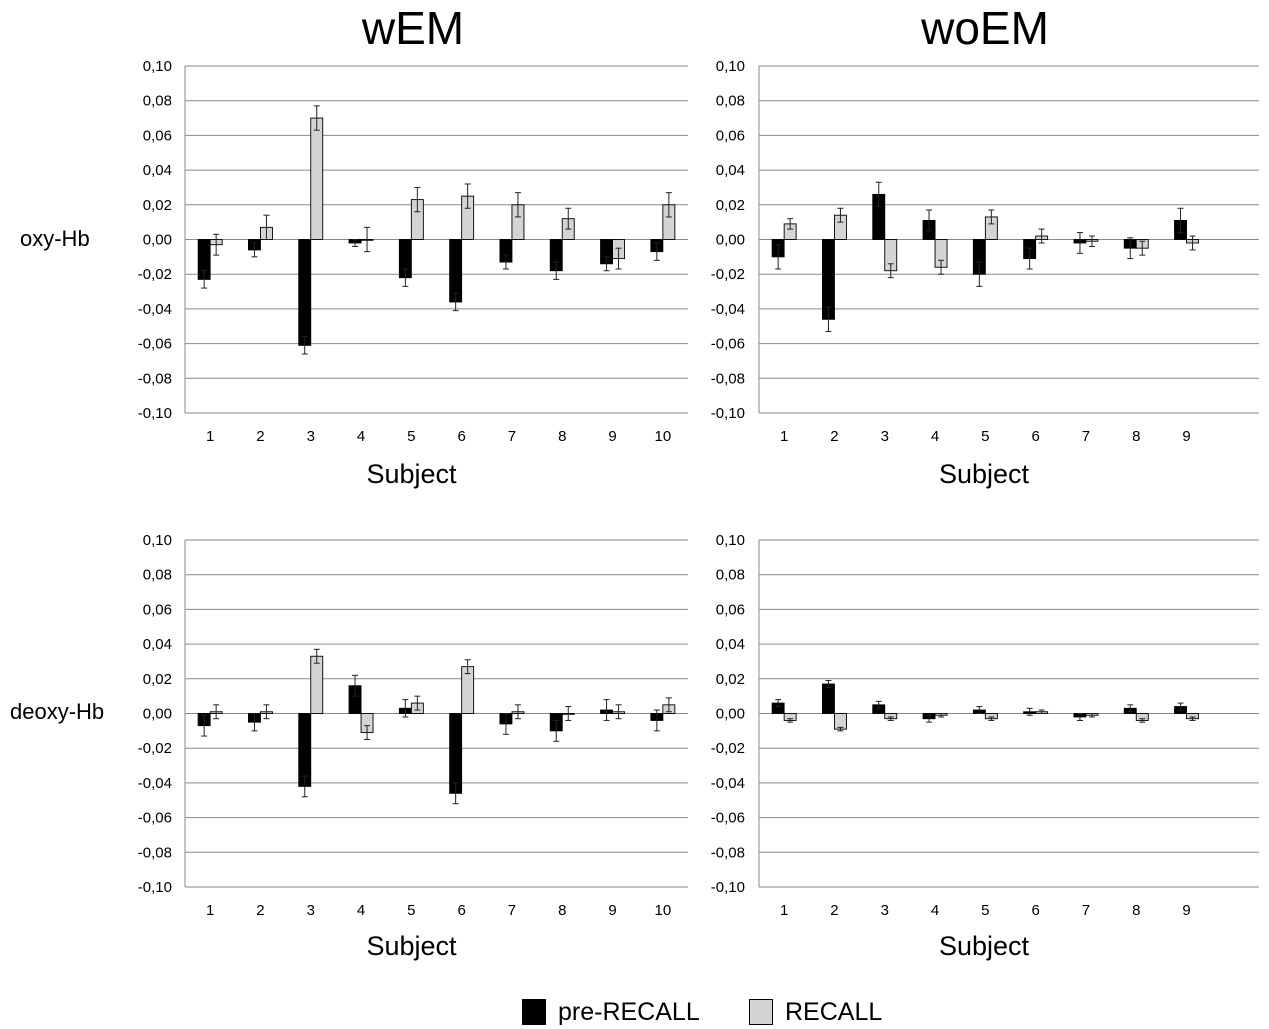 The width and height of the screenshot is (1269, 1029). Describe the element at coordinates (57, 711) in the screenshot. I see `row-label-deoxy-hb: deoxy-Hb` at that location.